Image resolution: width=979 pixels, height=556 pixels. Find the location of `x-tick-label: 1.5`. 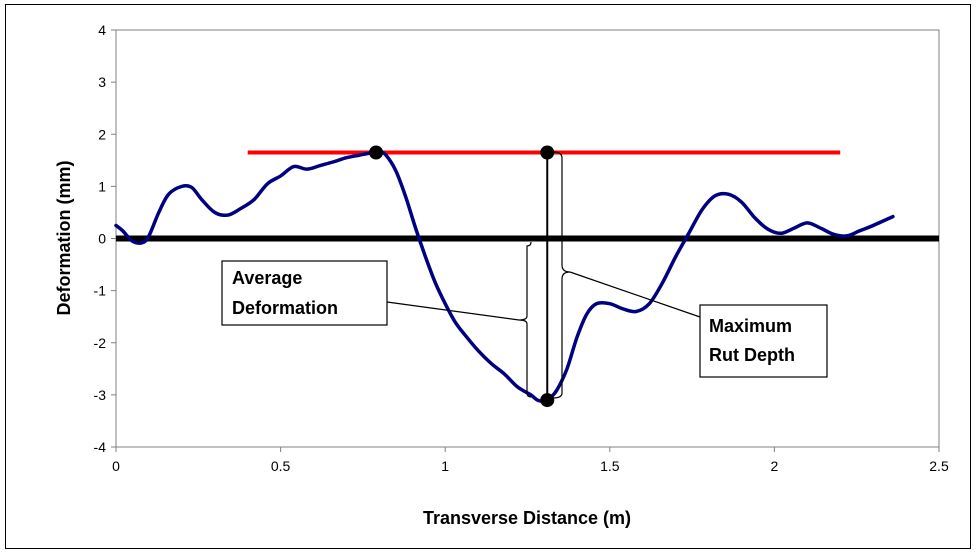

x-tick-label: 1.5 is located at coordinates (610, 466).